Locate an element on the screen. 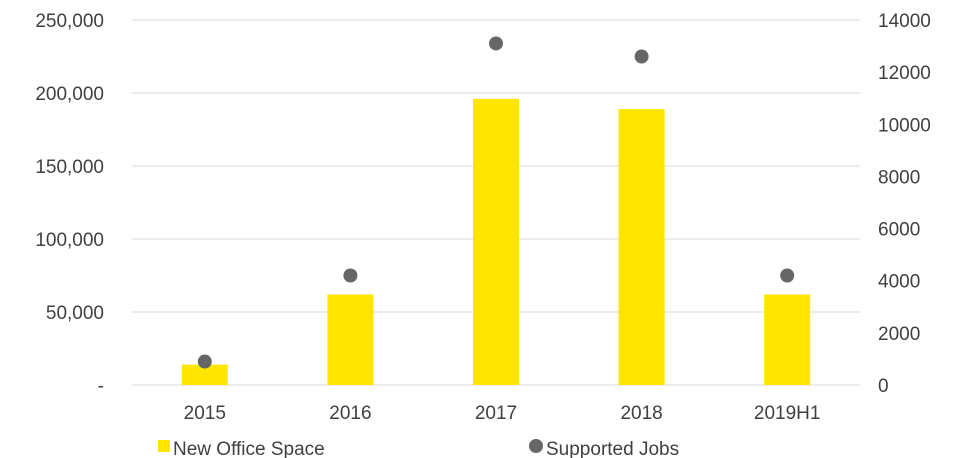  legend: New Office Space Supported Jobs is located at coordinates (418, 448).